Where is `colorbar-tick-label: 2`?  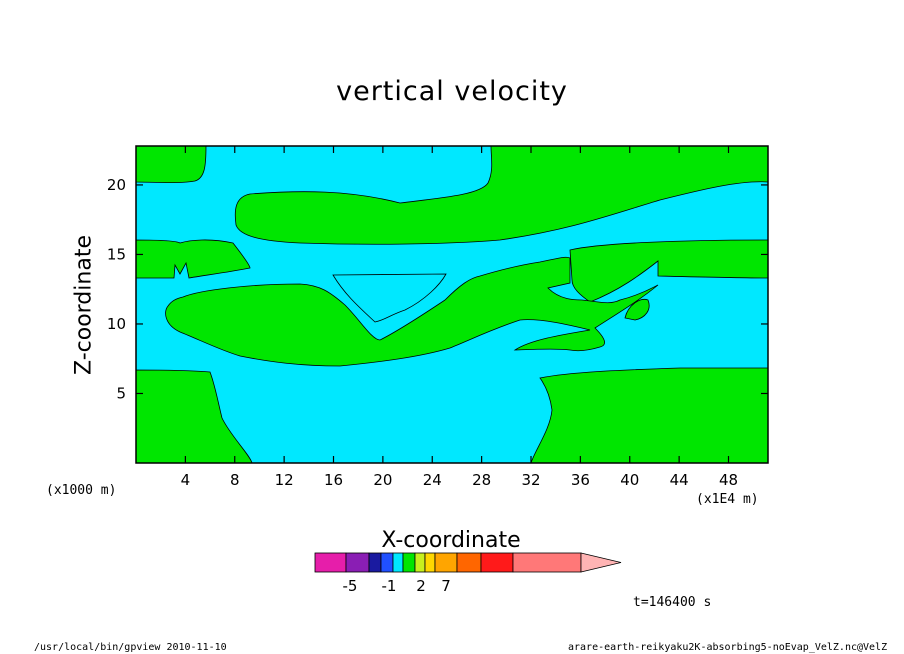
colorbar-tick-label: 2 is located at coordinates (421, 586).